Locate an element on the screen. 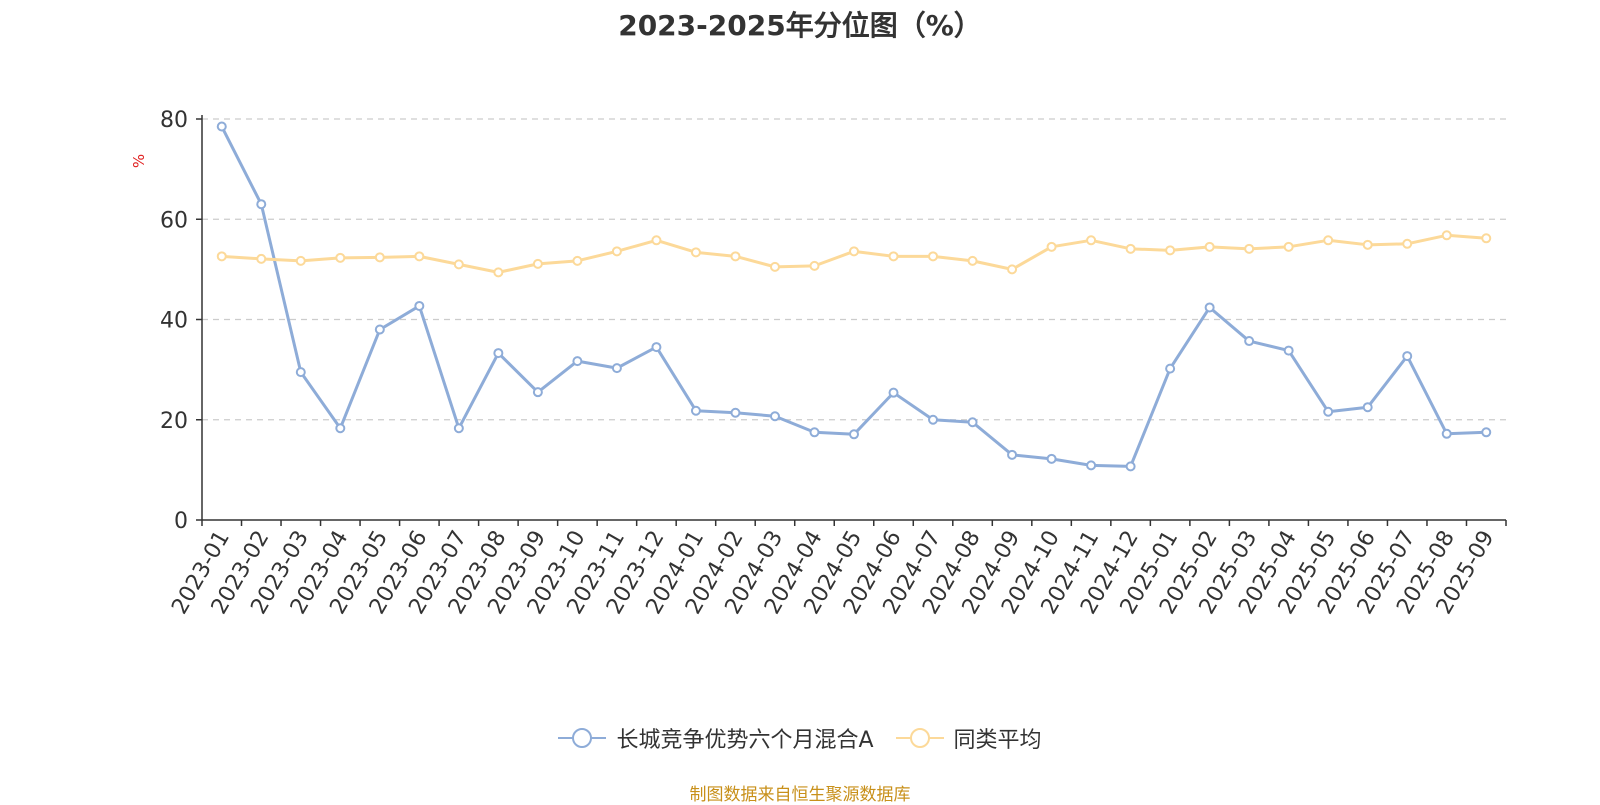 This screenshot has width=1600, height=805. legend-label: 同类平均 is located at coordinates (997, 740).